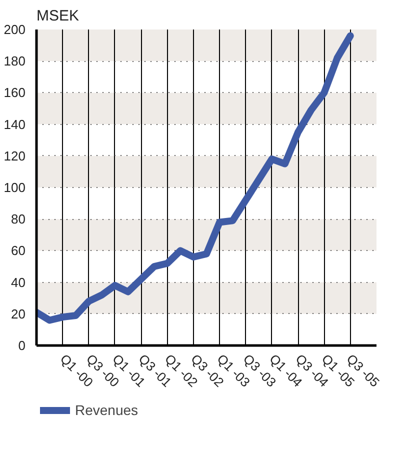 This screenshot has width=401, height=473. What do you see at coordinates (18, 282) in the screenshot?
I see `y-tick-label: 40` at bounding box center [18, 282].